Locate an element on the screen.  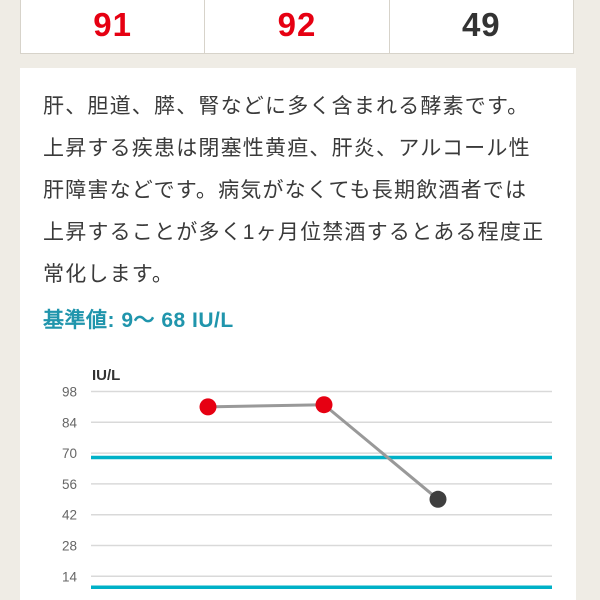
result-value: 49 is located at coordinates (481, 24).